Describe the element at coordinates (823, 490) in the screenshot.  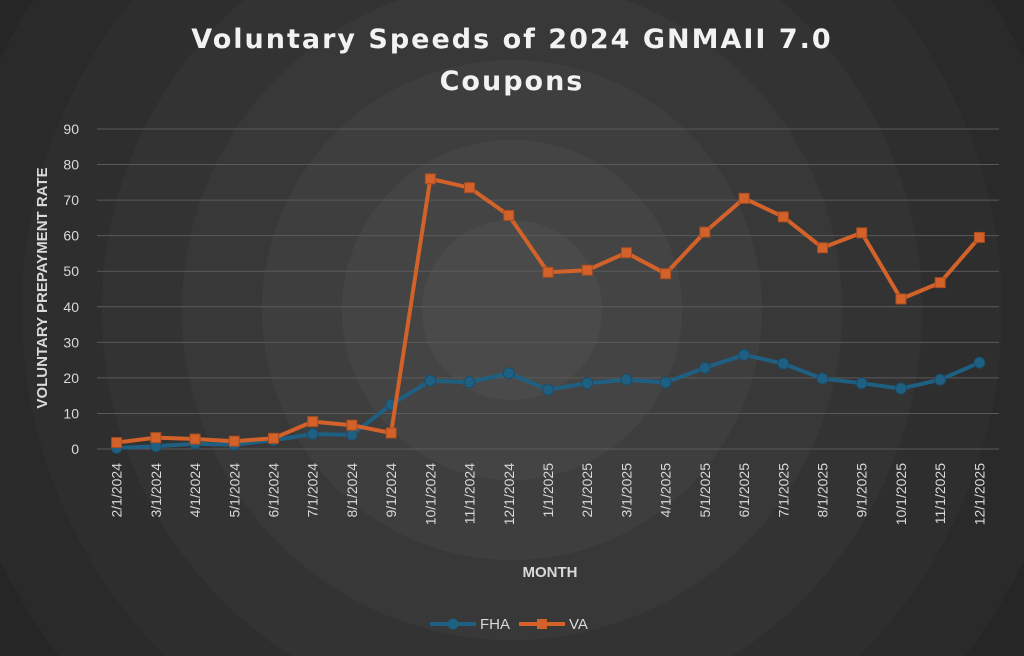
I see `x-tick-label: 8/1/2025` at that location.